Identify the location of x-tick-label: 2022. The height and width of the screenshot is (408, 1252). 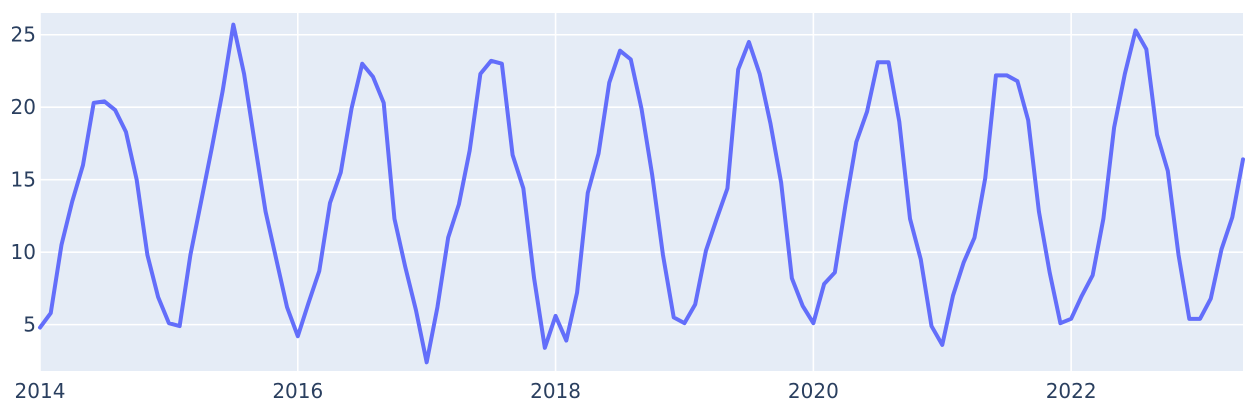
(1071, 391).